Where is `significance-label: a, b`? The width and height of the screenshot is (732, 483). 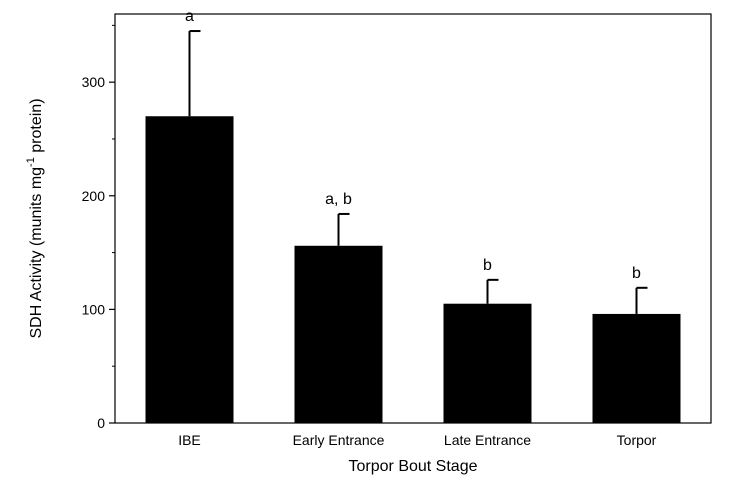
significance-label: a, b is located at coordinates (338, 199).